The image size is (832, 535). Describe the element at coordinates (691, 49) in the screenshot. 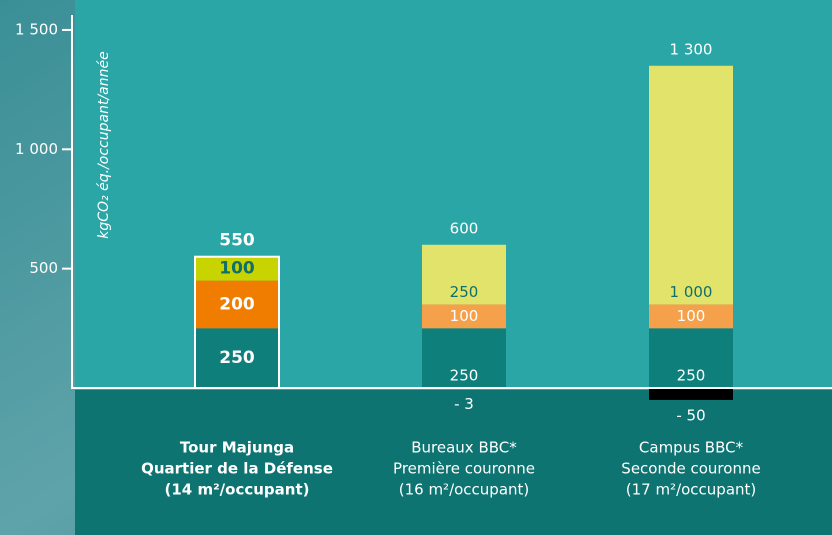

I see `total-label: 1 300` at that location.